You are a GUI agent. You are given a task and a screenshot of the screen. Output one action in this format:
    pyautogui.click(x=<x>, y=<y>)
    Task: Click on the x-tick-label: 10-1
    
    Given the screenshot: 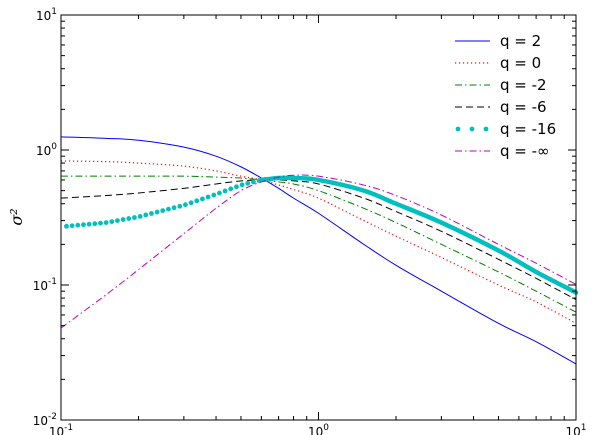 What is the action you would take?
    pyautogui.click(x=61, y=429)
    